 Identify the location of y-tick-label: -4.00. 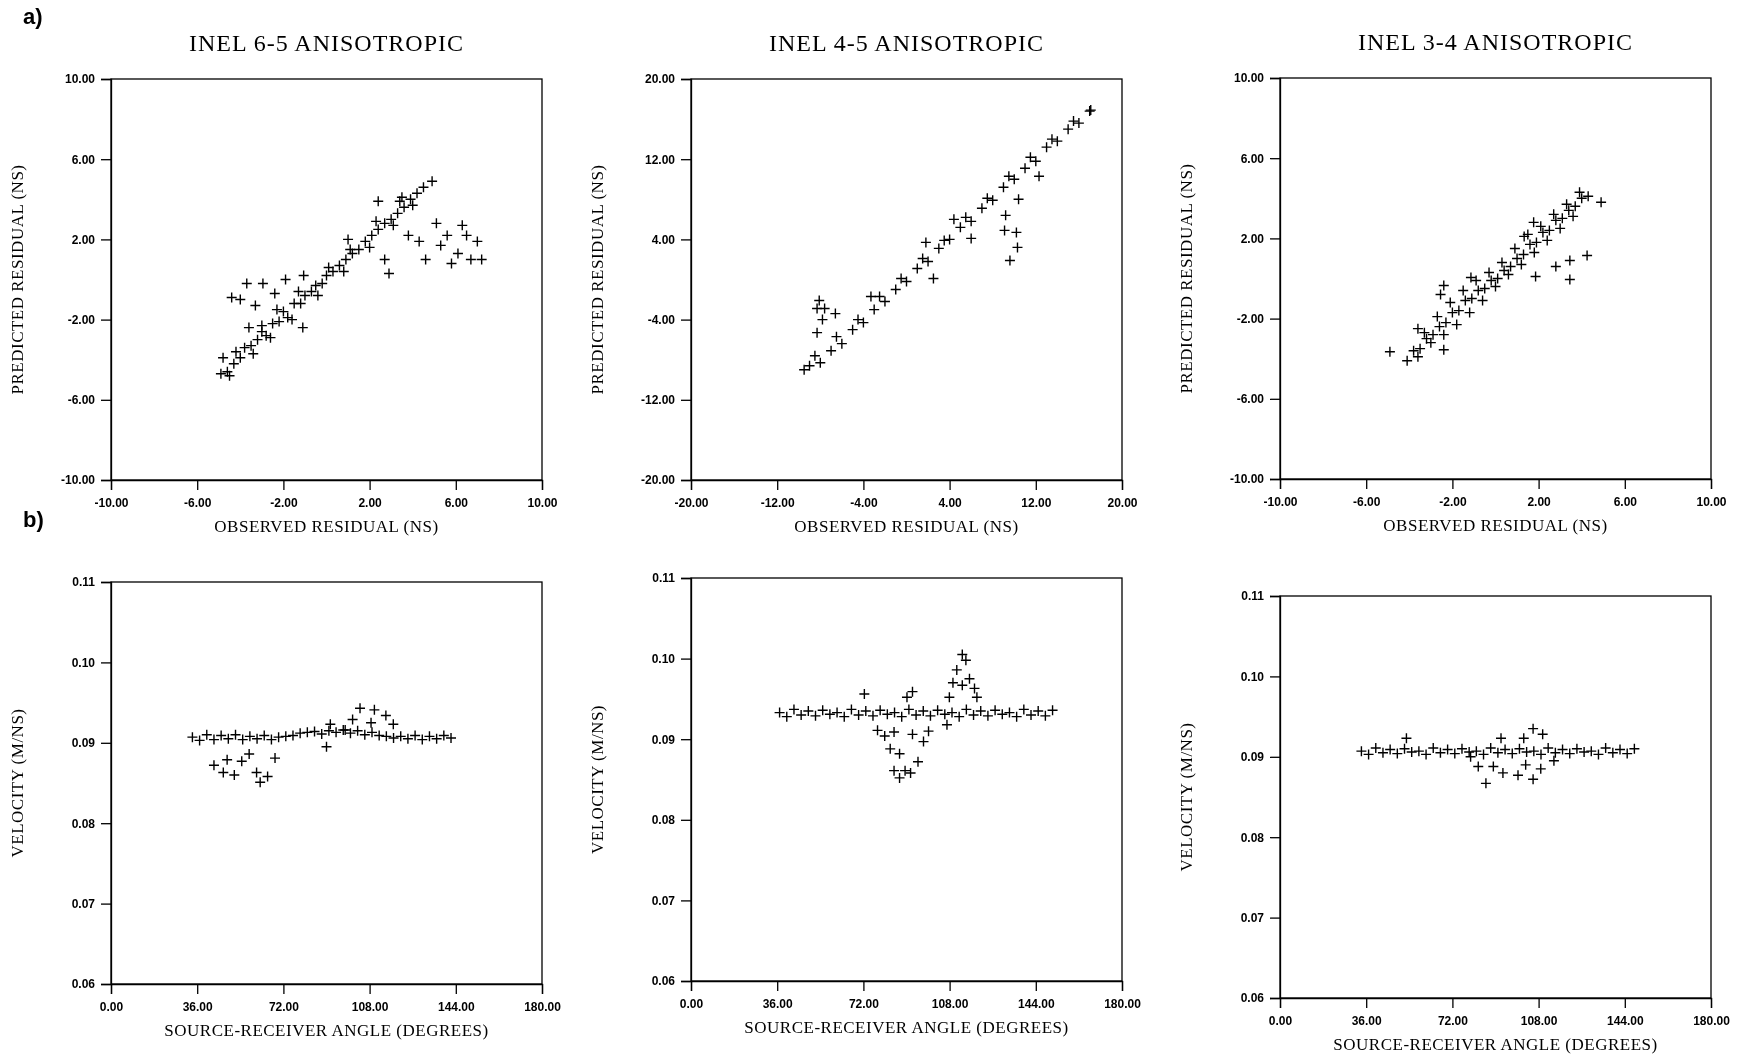
(661, 319).